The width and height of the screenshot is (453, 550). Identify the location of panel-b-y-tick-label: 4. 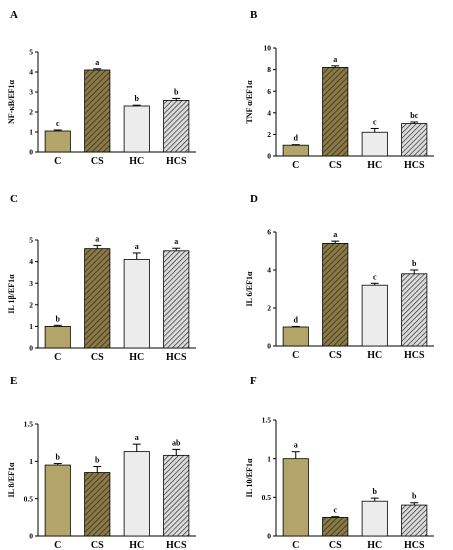
(269, 112).